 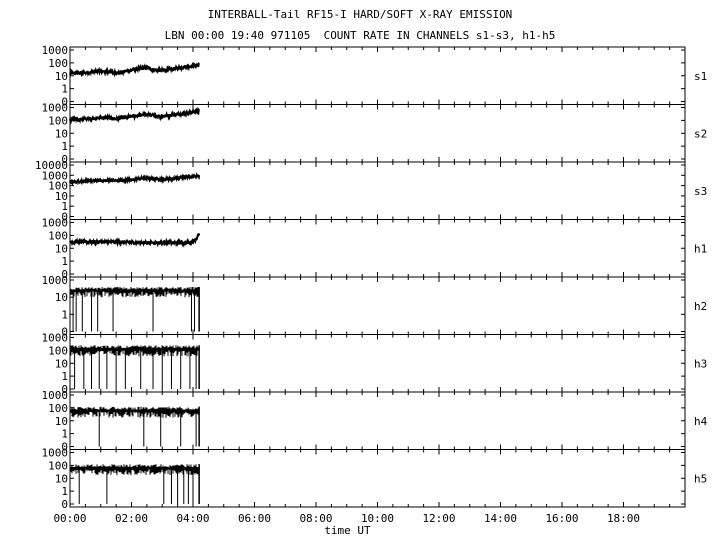 I want to click on channel-label-h3: h3, so click(x=700, y=363).